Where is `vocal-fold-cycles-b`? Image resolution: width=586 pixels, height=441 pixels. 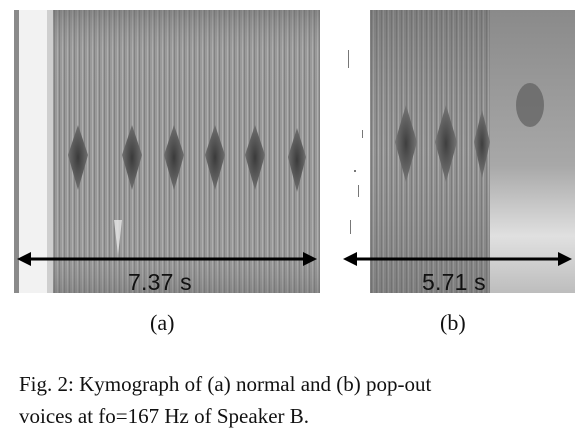
vocal-fold-cycles-b is located at coordinates (469, 132).